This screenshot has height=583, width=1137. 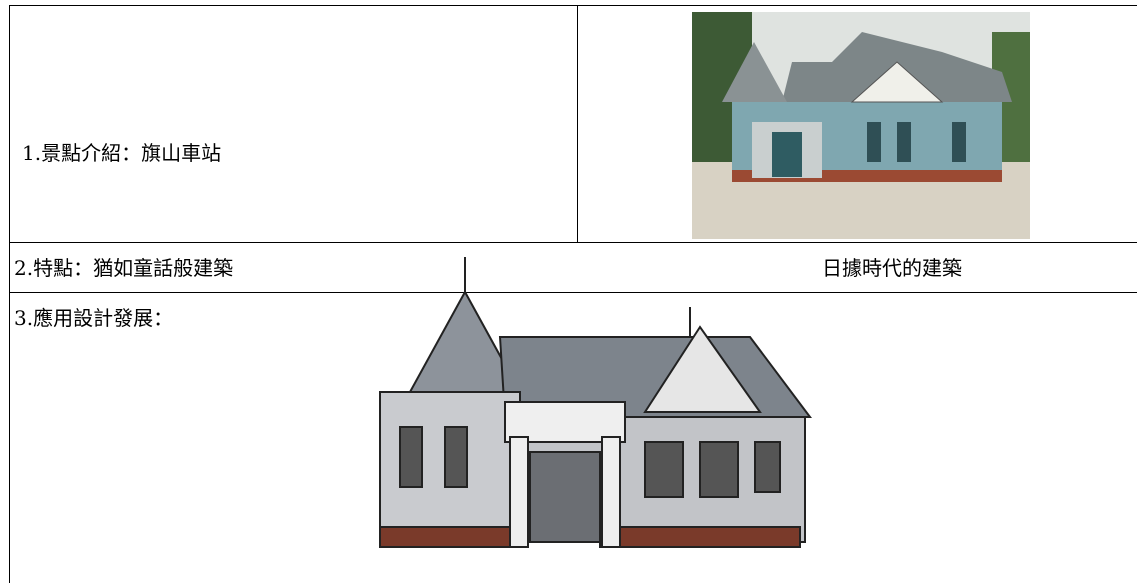 I want to click on station-photo, so click(x=861, y=125).